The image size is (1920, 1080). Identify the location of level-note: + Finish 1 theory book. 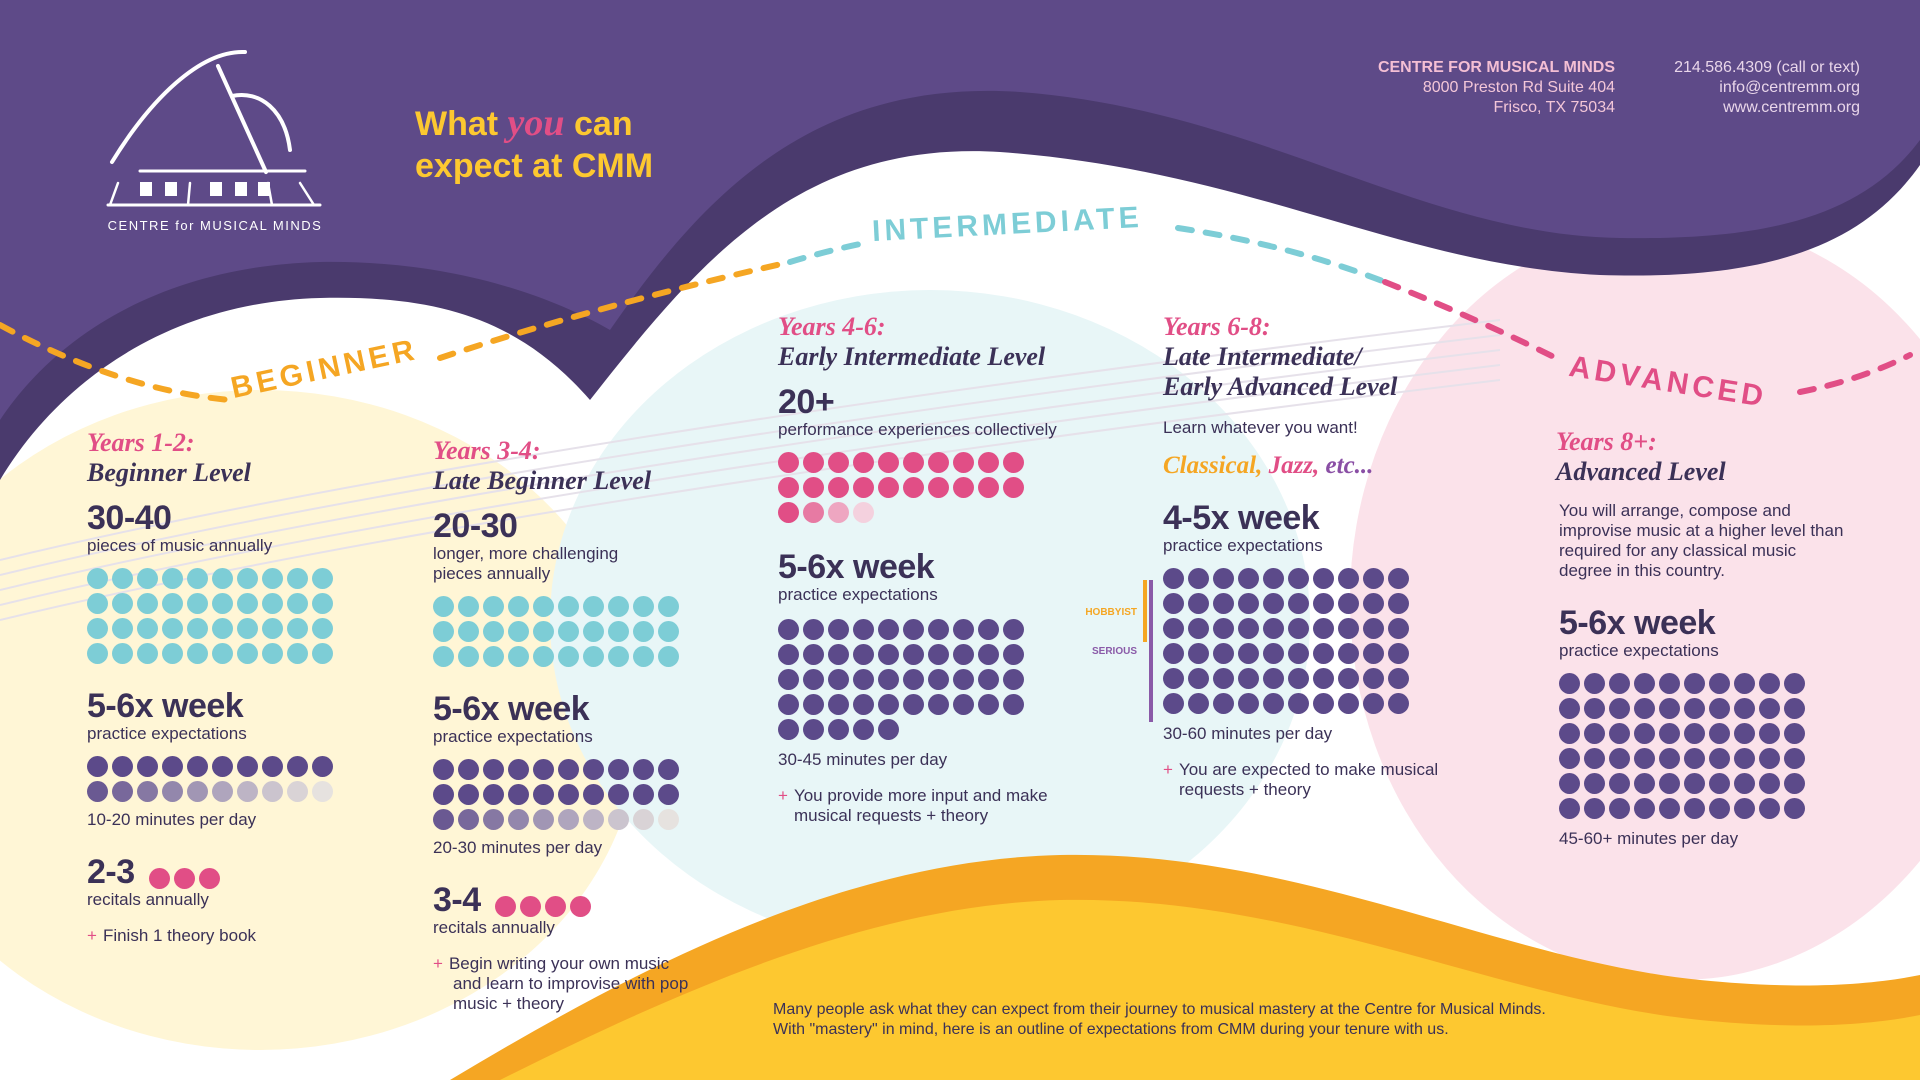
(237, 936).